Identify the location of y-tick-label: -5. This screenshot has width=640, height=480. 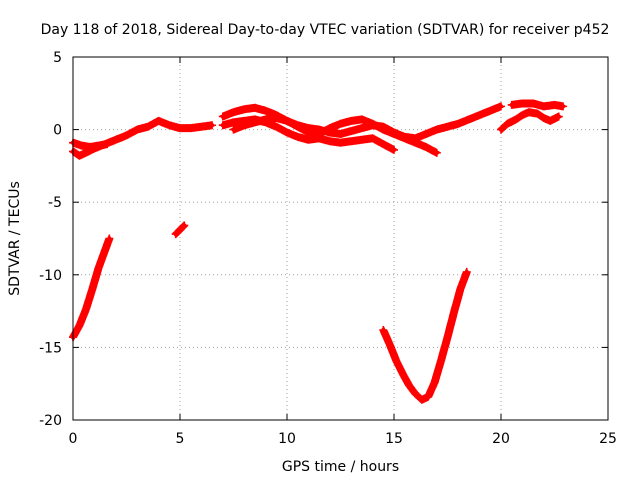
(55, 203).